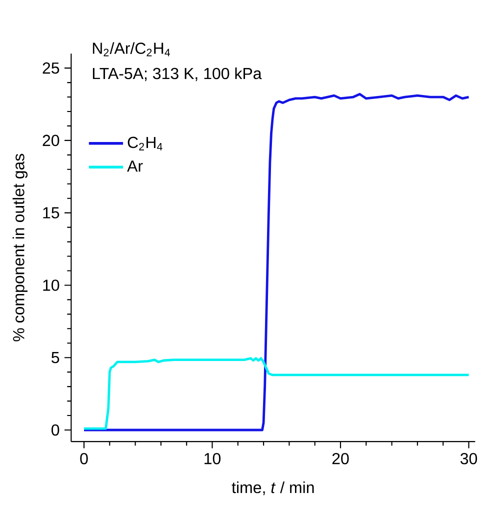 The height and width of the screenshot is (514, 496). What do you see at coordinates (131, 49) in the screenshot?
I see `annotation: N$_{2}$/Ar/C$_{2}$H$_{4}$` at bounding box center [131, 49].